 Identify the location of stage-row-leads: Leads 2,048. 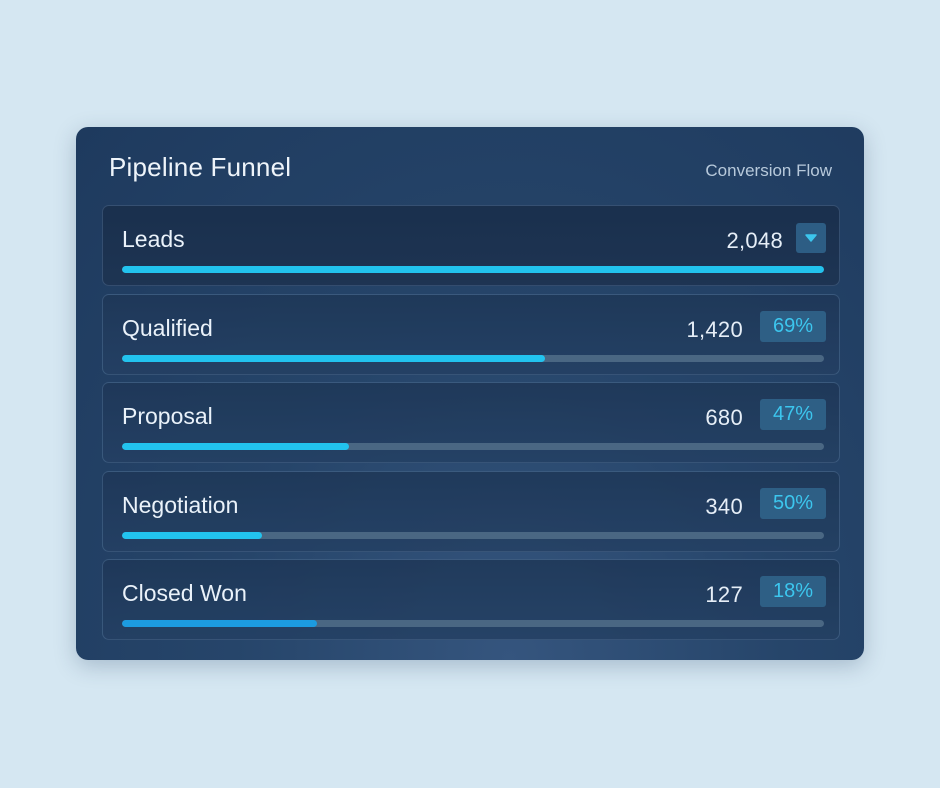
(471, 245).